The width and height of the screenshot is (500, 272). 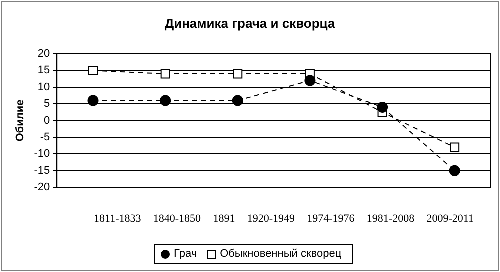 I want to click on y-tick-label: -5, so click(x=45, y=138).